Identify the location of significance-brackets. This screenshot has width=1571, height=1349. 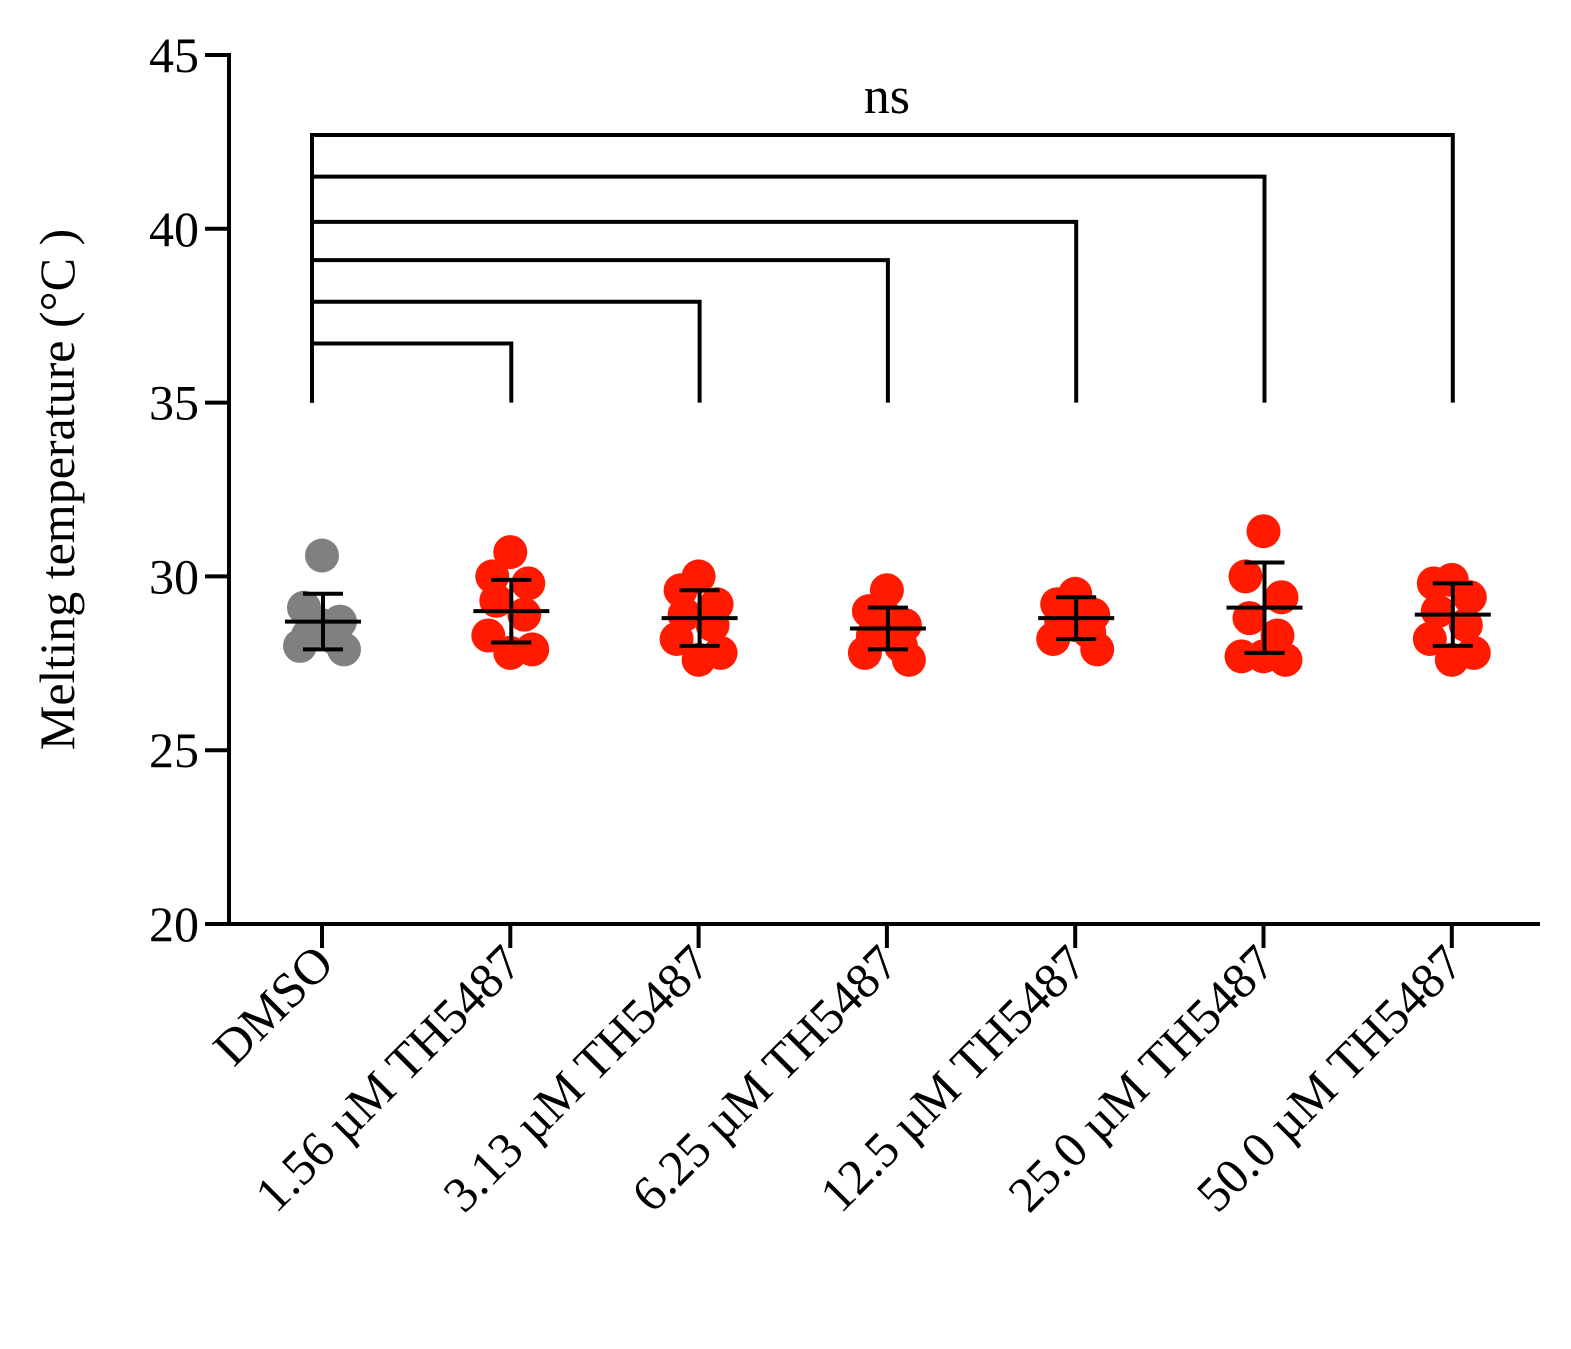
(882, 267).